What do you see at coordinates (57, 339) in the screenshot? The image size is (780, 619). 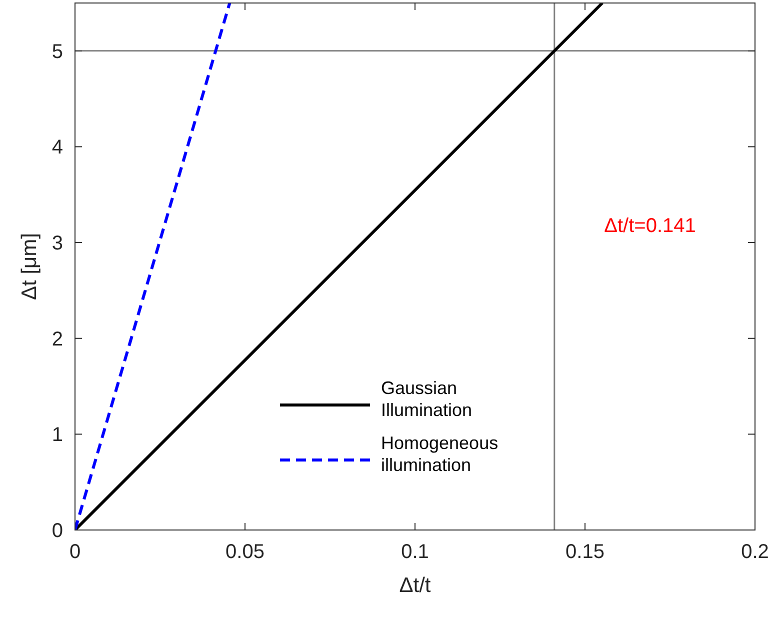 I see `y-tick-label: 2` at bounding box center [57, 339].